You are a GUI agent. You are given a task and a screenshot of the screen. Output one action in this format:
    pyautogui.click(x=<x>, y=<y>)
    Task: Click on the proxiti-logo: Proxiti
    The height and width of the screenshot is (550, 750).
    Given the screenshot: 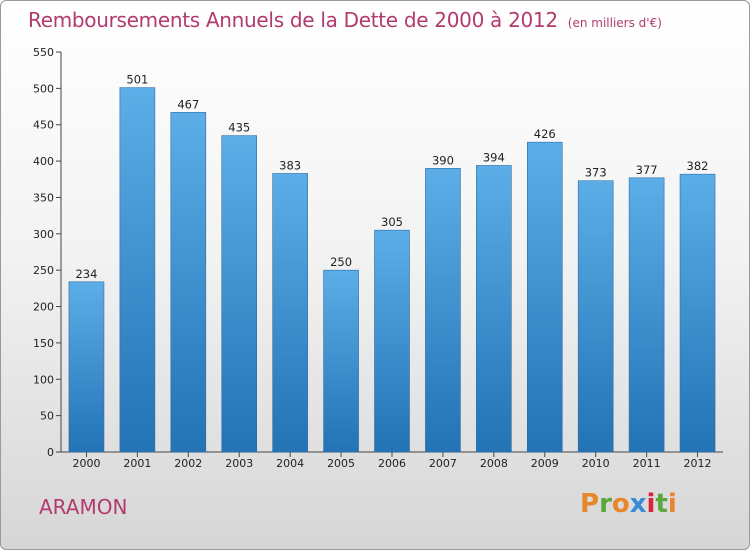 What is the action you would take?
    pyautogui.click(x=628, y=504)
    